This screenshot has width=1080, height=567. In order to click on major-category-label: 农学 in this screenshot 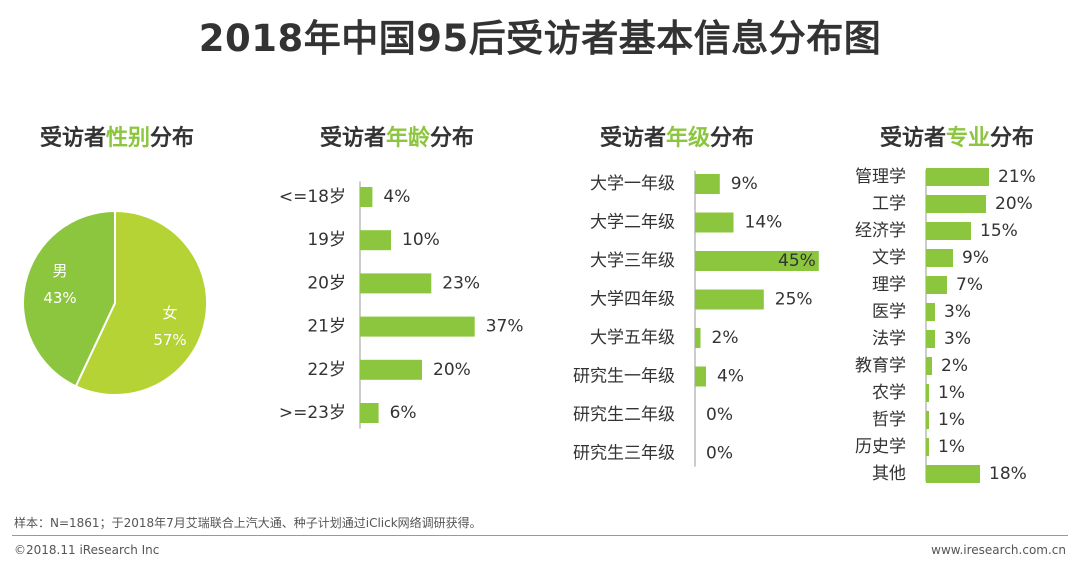, I will do `click(889, 393)`.